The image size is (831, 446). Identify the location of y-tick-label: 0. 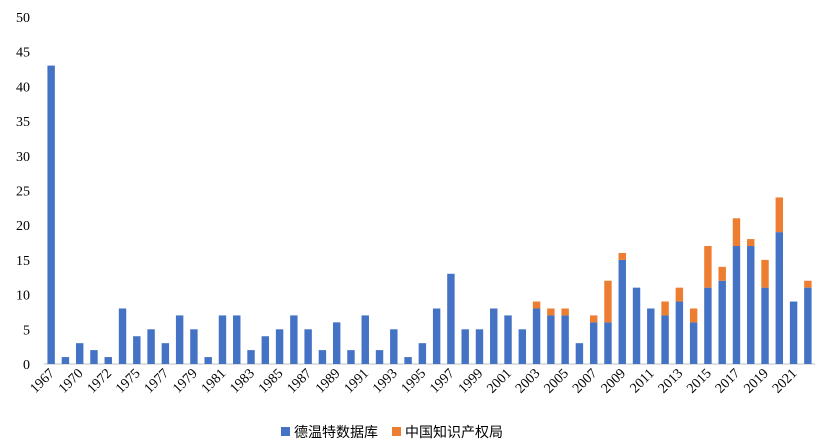
(26, 365).